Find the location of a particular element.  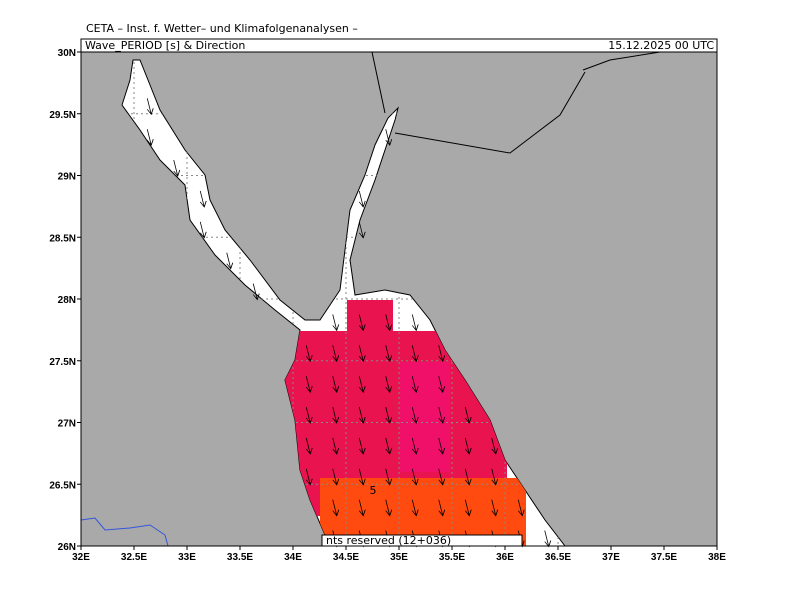

x-tick-label: 35E is located at coordinates (399, 557).